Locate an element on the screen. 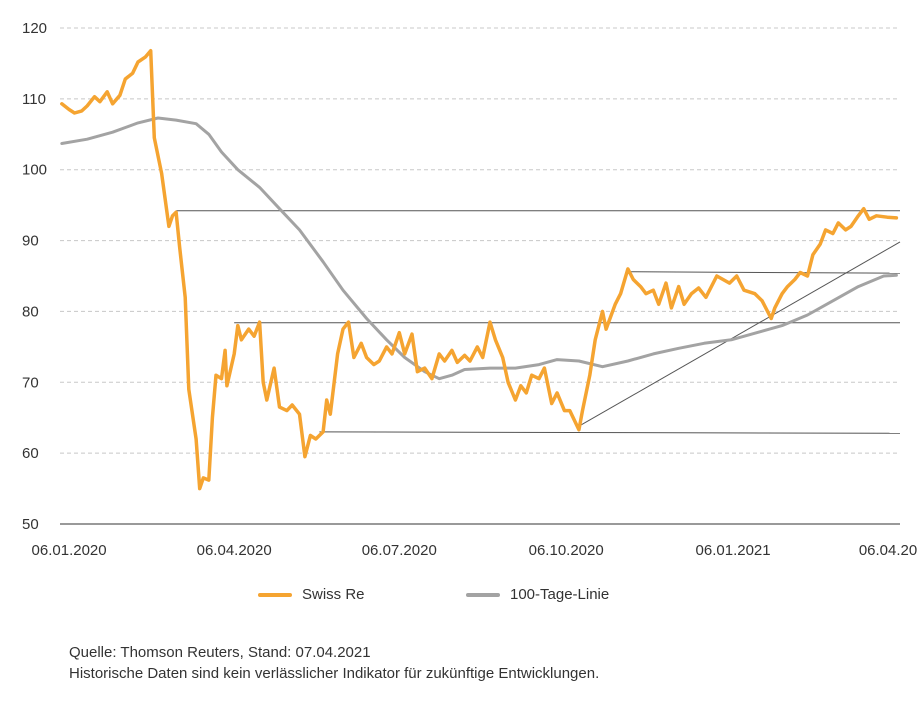 The height and width of the screenshot is (703, 917). swiss-re-swatch is located at coordinates (275, 594).